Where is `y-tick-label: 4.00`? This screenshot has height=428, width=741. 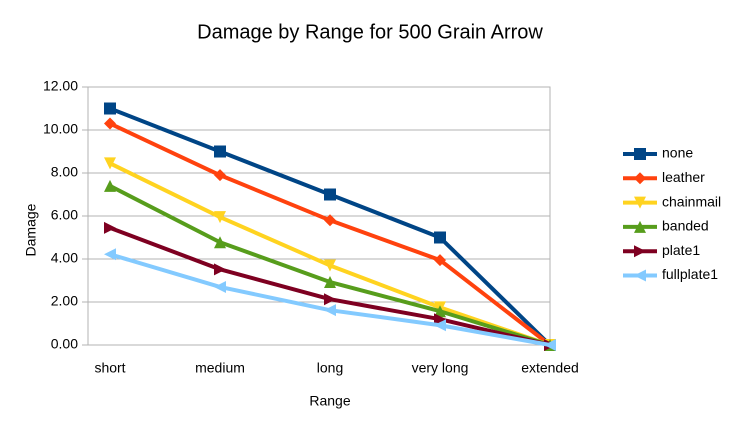
y-tick-label: 4.00 is located at coordinates (64, 258).